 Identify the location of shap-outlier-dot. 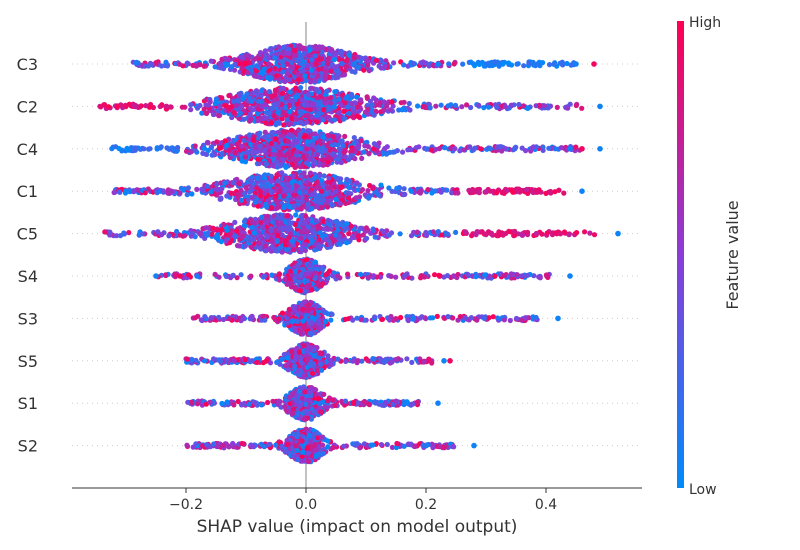
(600, 149).